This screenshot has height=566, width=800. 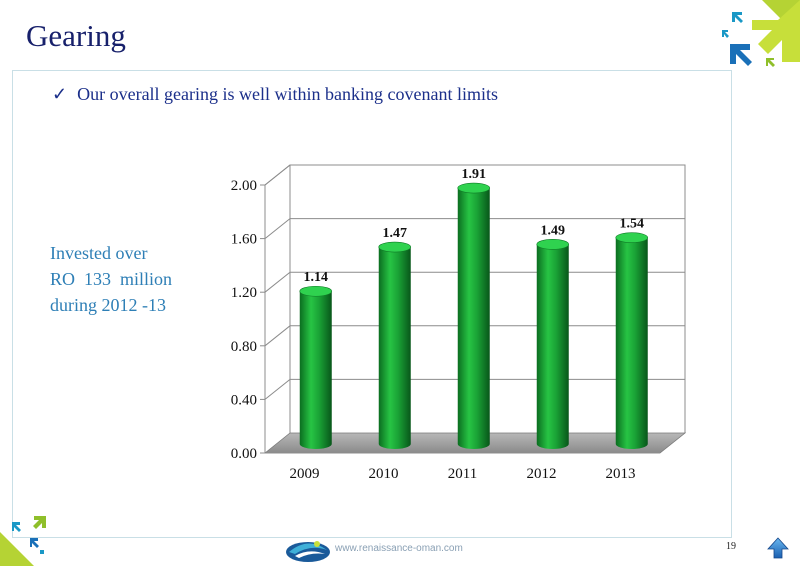 What do you see at coordinates (778, 548) in the screenshot?
I see `up-arrow-home-icon` at bounding box center [778, 548].